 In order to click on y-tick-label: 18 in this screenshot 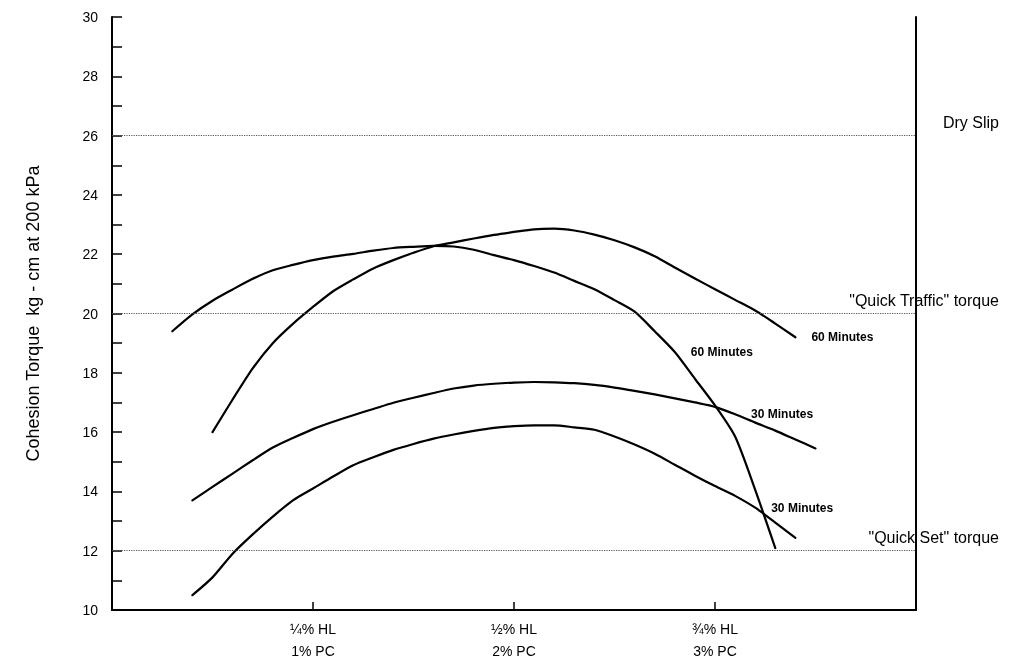, I will do `click(90, 372)`.